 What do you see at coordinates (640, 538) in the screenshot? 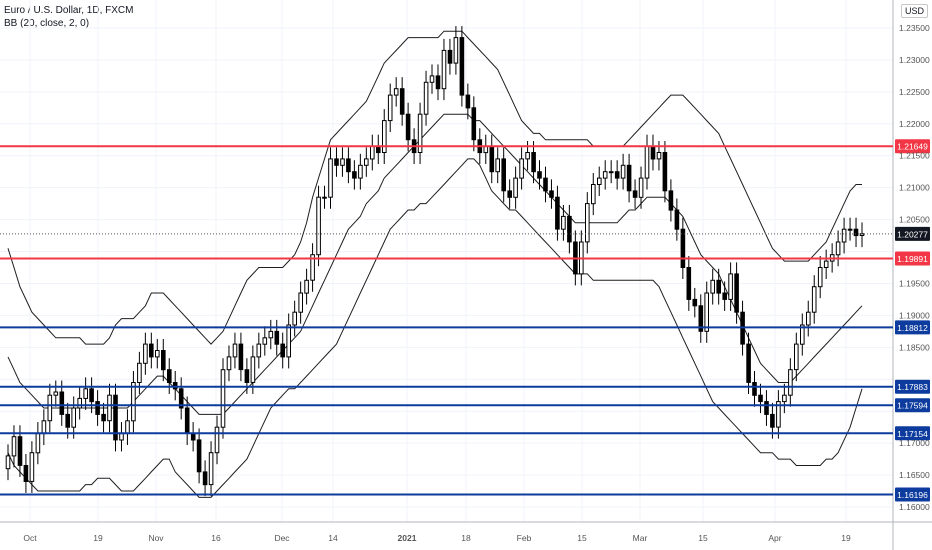
I see `x-tick-label: Mar` at bounding box center [640, 538].